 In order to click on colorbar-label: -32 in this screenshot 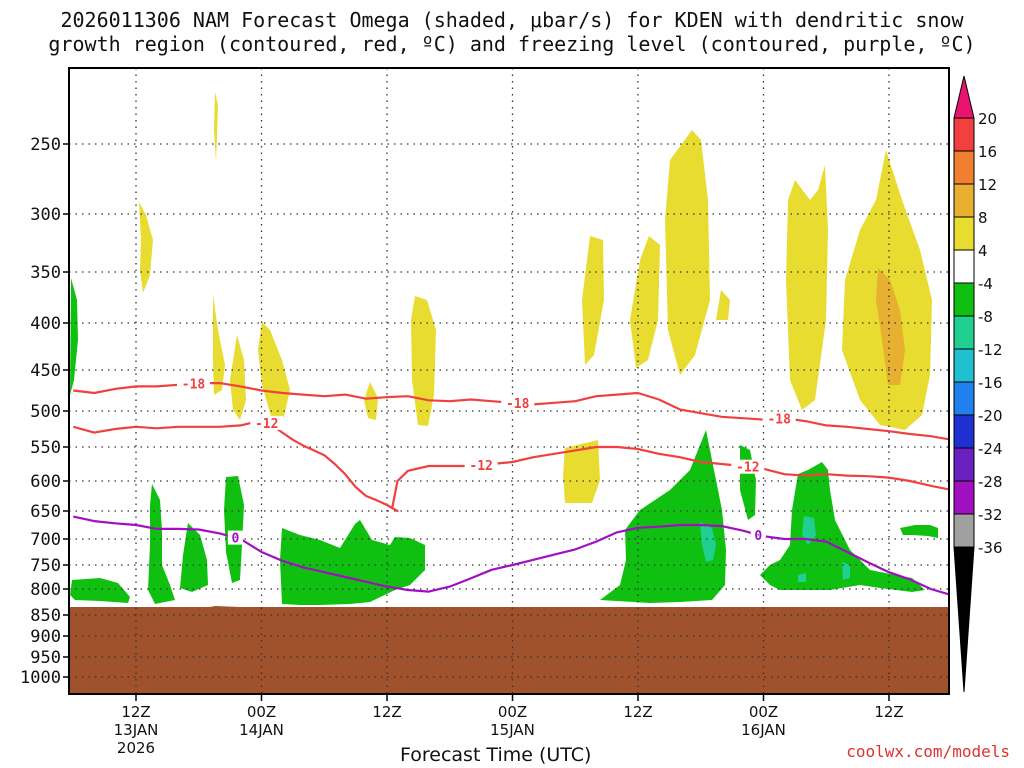, I will do `click(990, 515)`.